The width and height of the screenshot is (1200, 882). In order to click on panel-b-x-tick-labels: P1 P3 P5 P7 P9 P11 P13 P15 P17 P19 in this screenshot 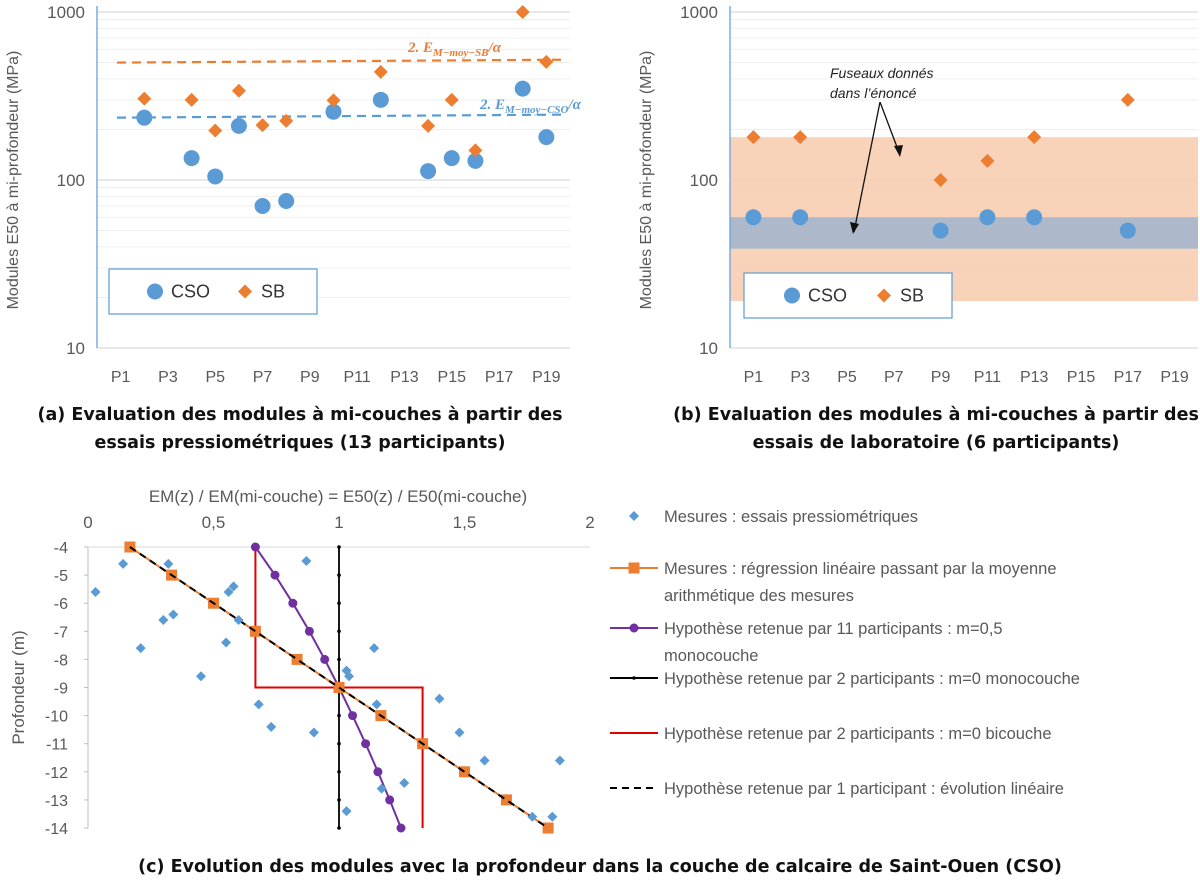, I will do `click(966, 377)`.